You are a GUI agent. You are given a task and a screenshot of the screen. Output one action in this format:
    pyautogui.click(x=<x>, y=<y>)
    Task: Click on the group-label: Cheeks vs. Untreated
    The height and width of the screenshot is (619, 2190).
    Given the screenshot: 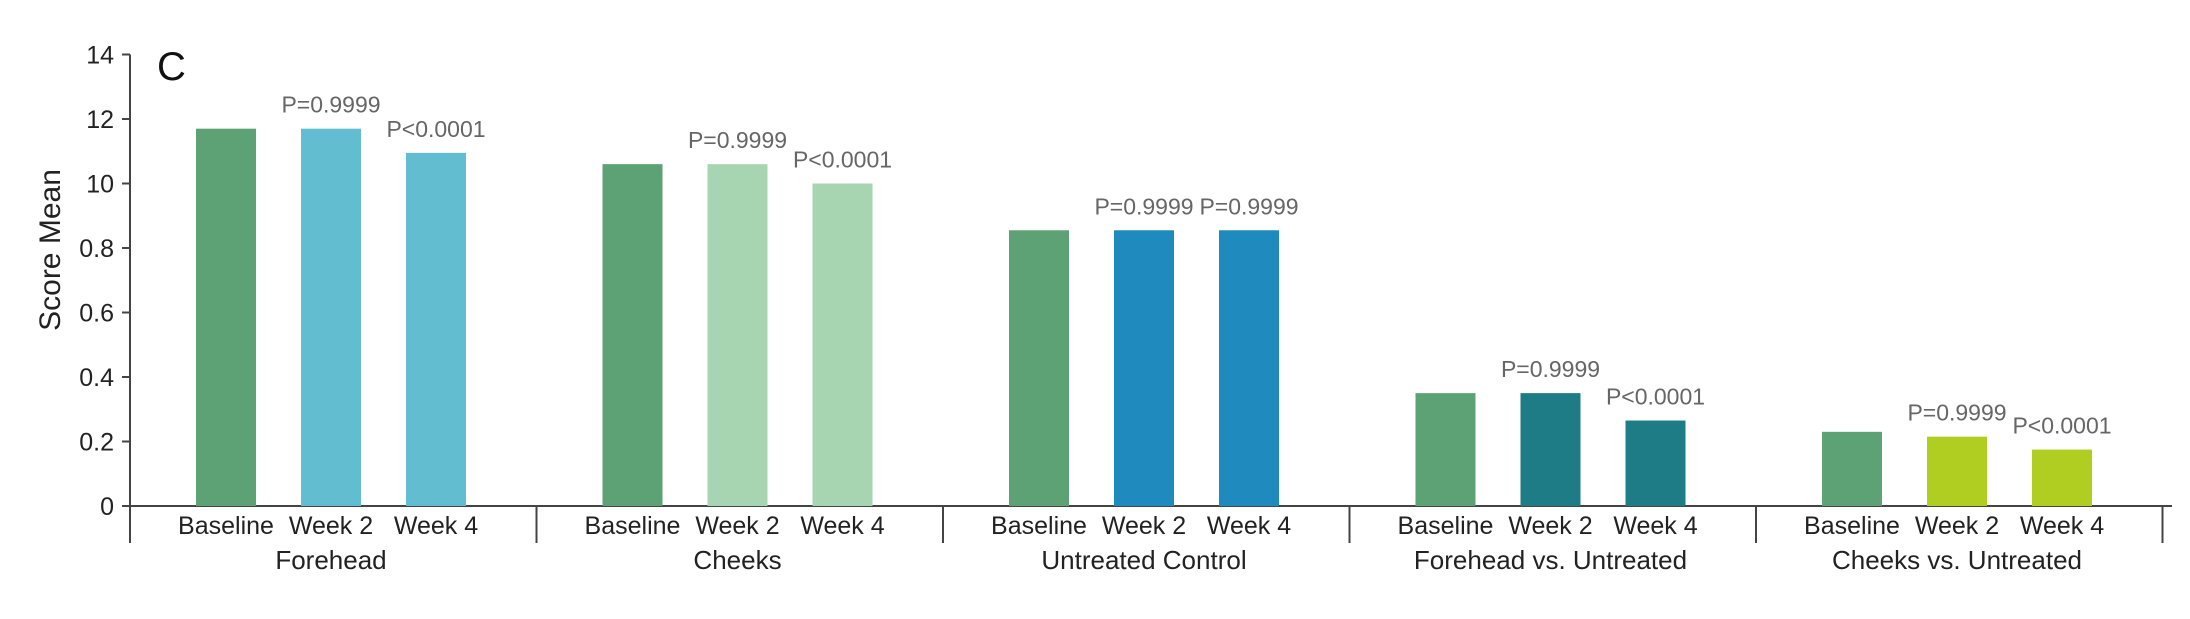 What is the action you would take?
    pyautogui.click(x=1957, y=560)
    